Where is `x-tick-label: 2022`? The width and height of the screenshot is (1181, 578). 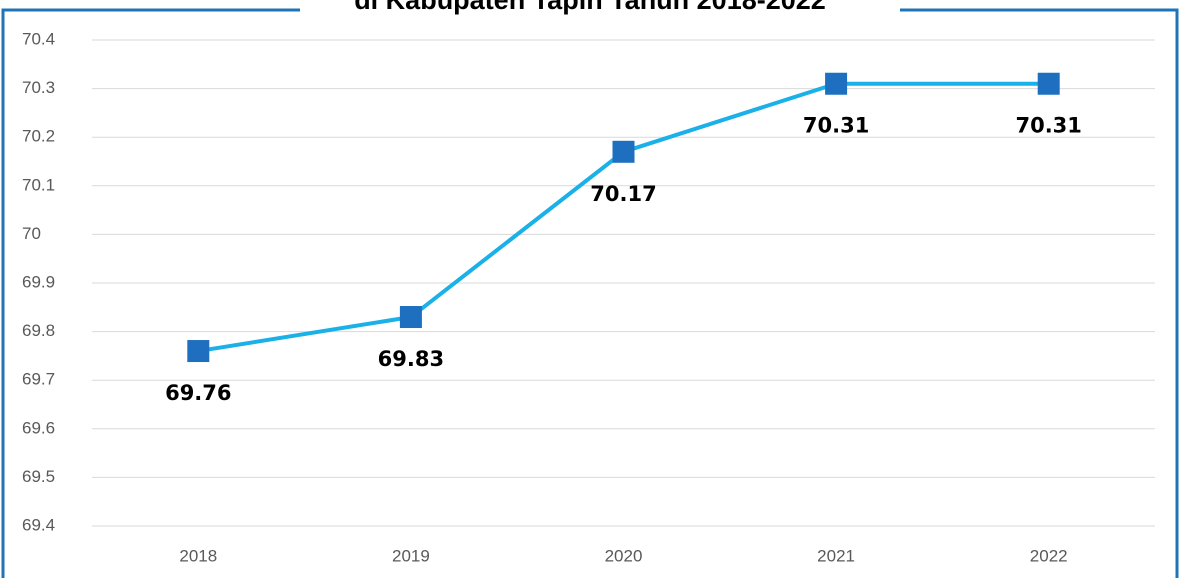
x-tick-label: 2022 is located at coordinates (1049, 555).